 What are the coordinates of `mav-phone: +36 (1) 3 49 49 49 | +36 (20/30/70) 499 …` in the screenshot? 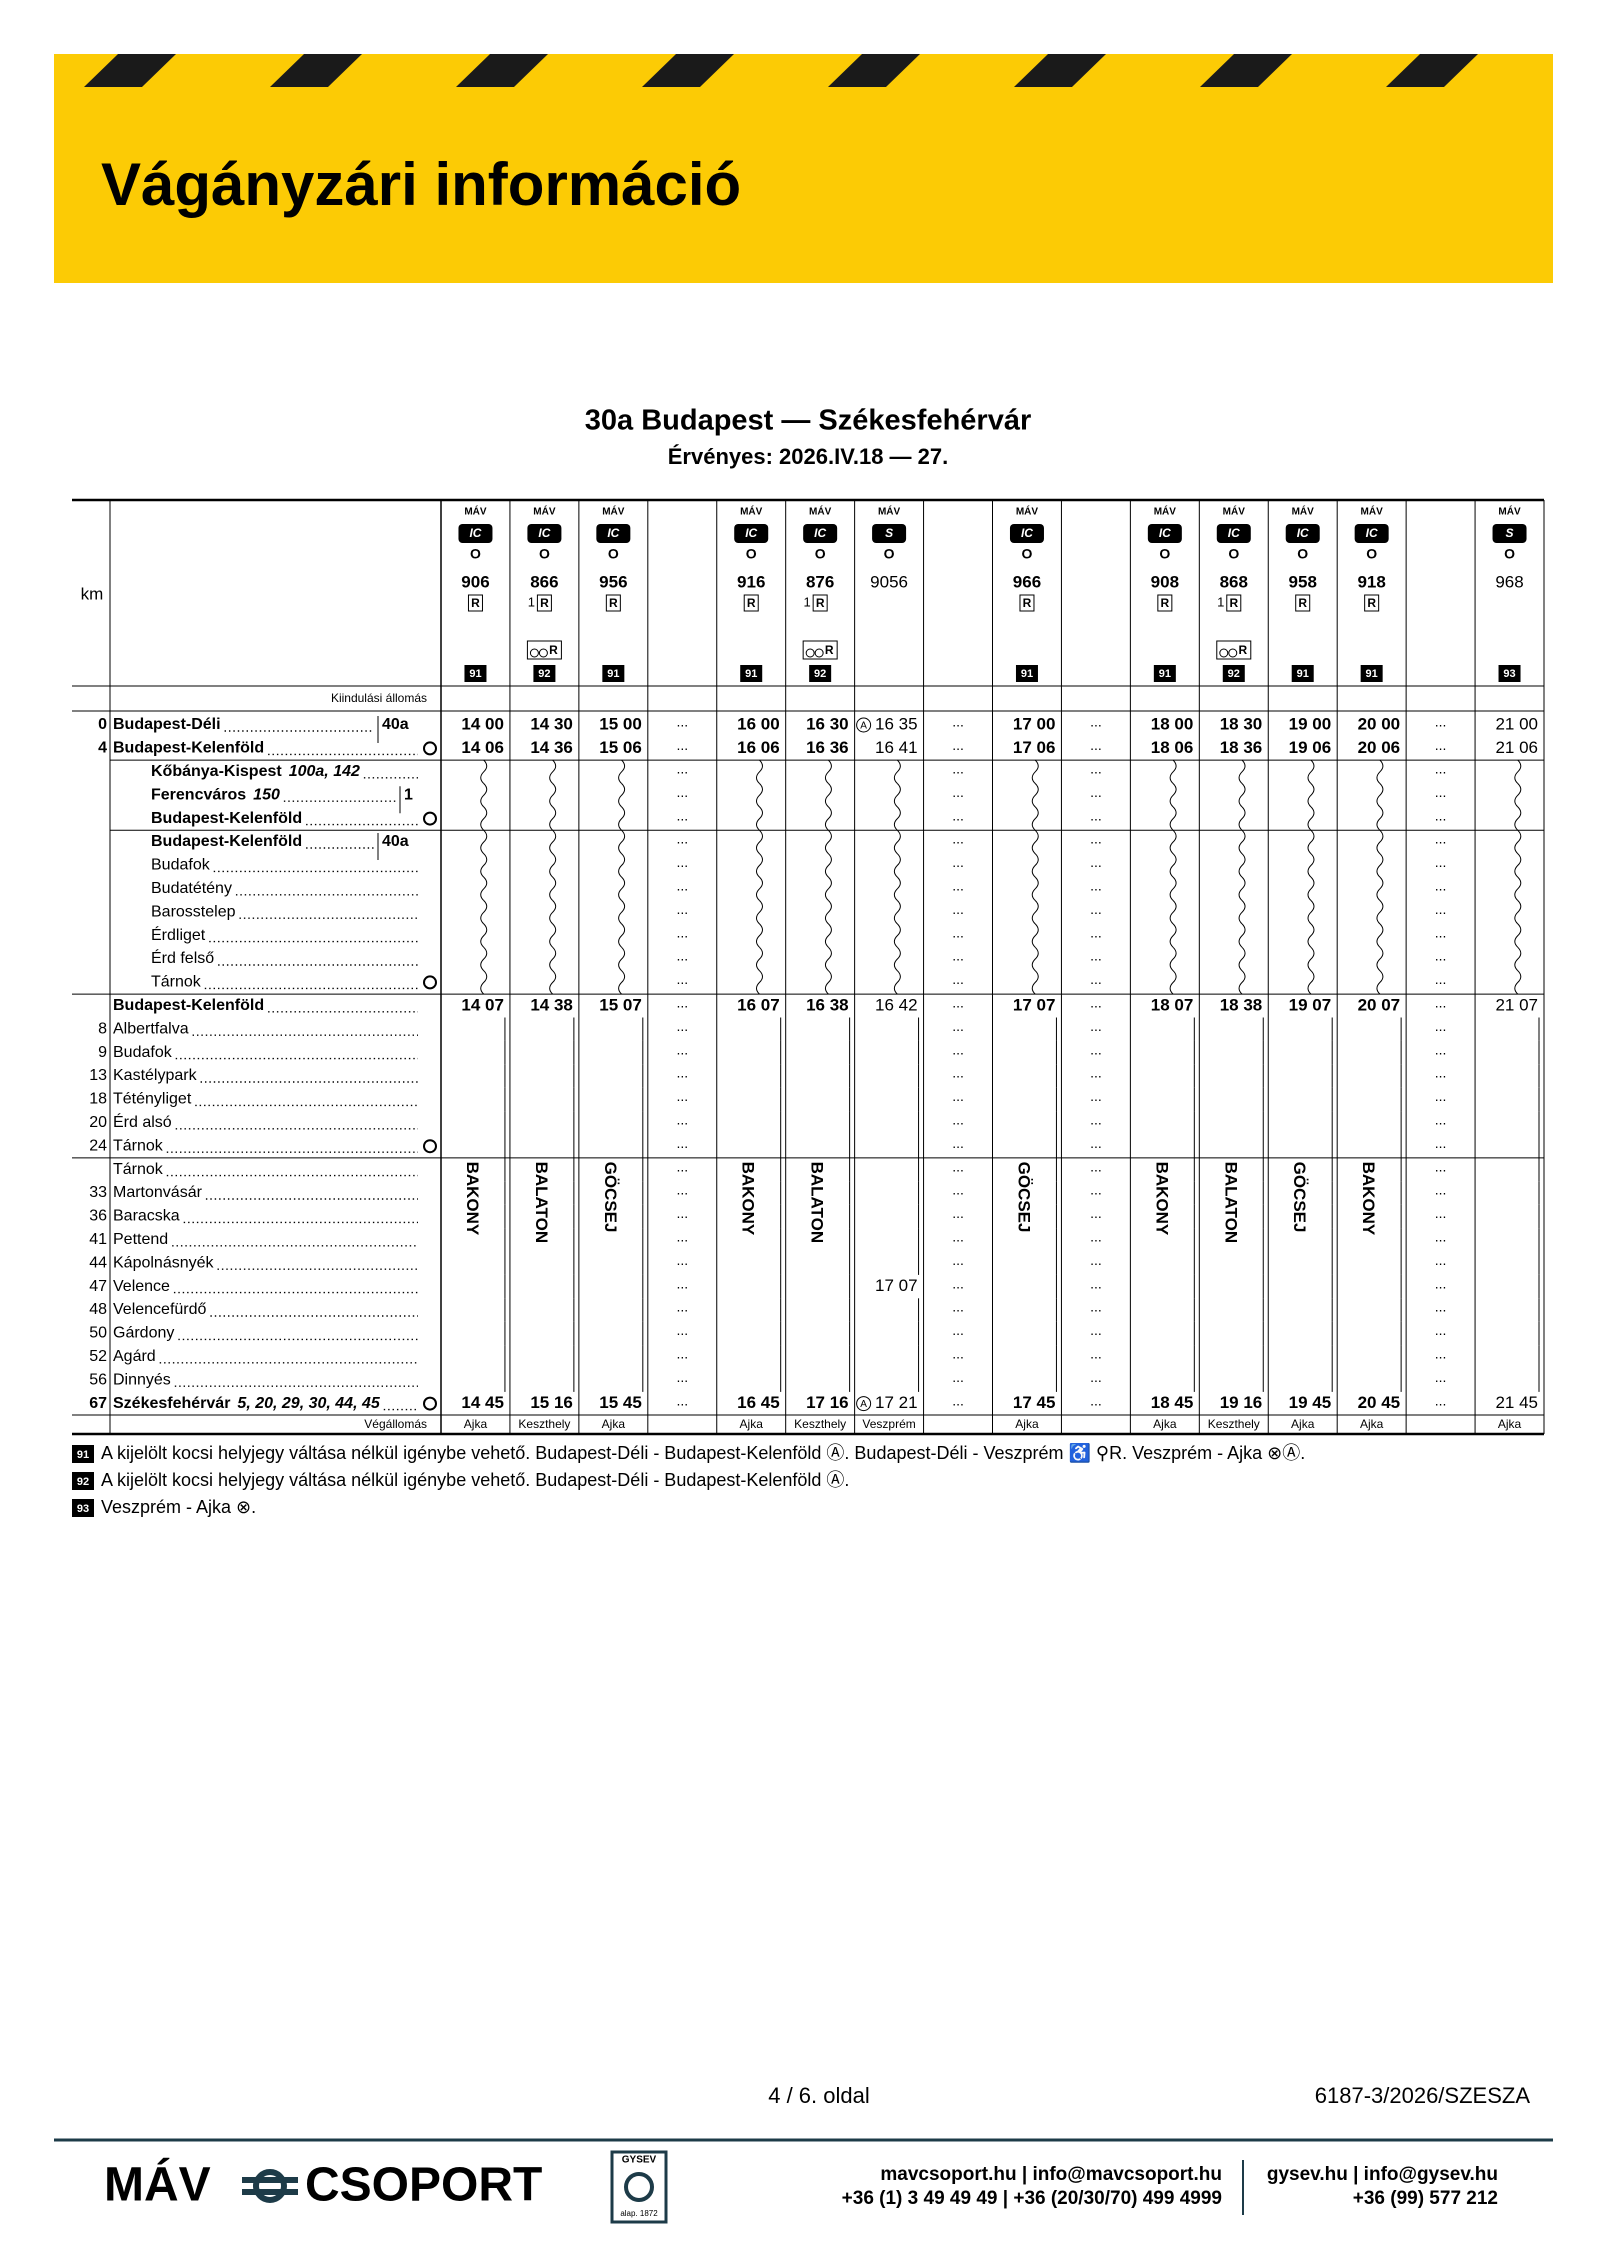 It's located at (1032, 2198).